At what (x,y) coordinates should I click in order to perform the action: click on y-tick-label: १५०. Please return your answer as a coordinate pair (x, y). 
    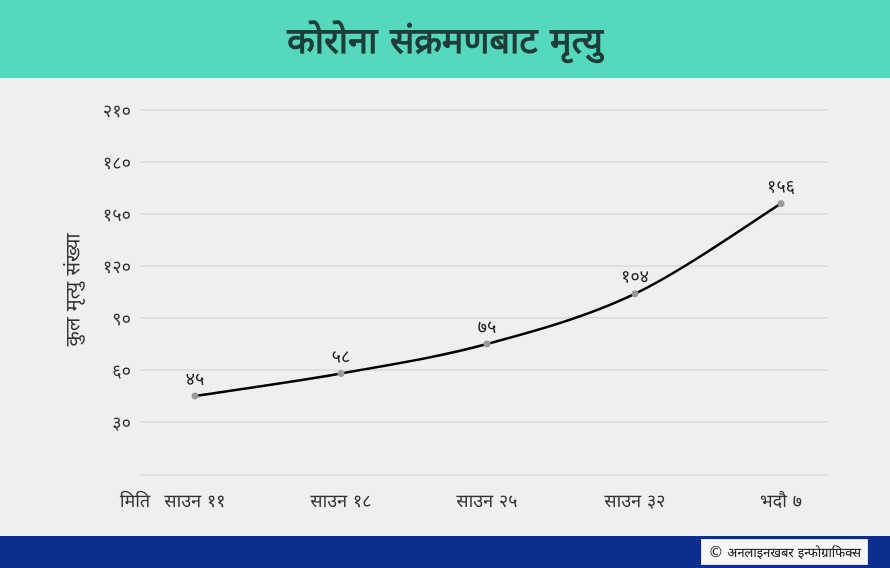
    Looking at the image, I should click on (117, 215).